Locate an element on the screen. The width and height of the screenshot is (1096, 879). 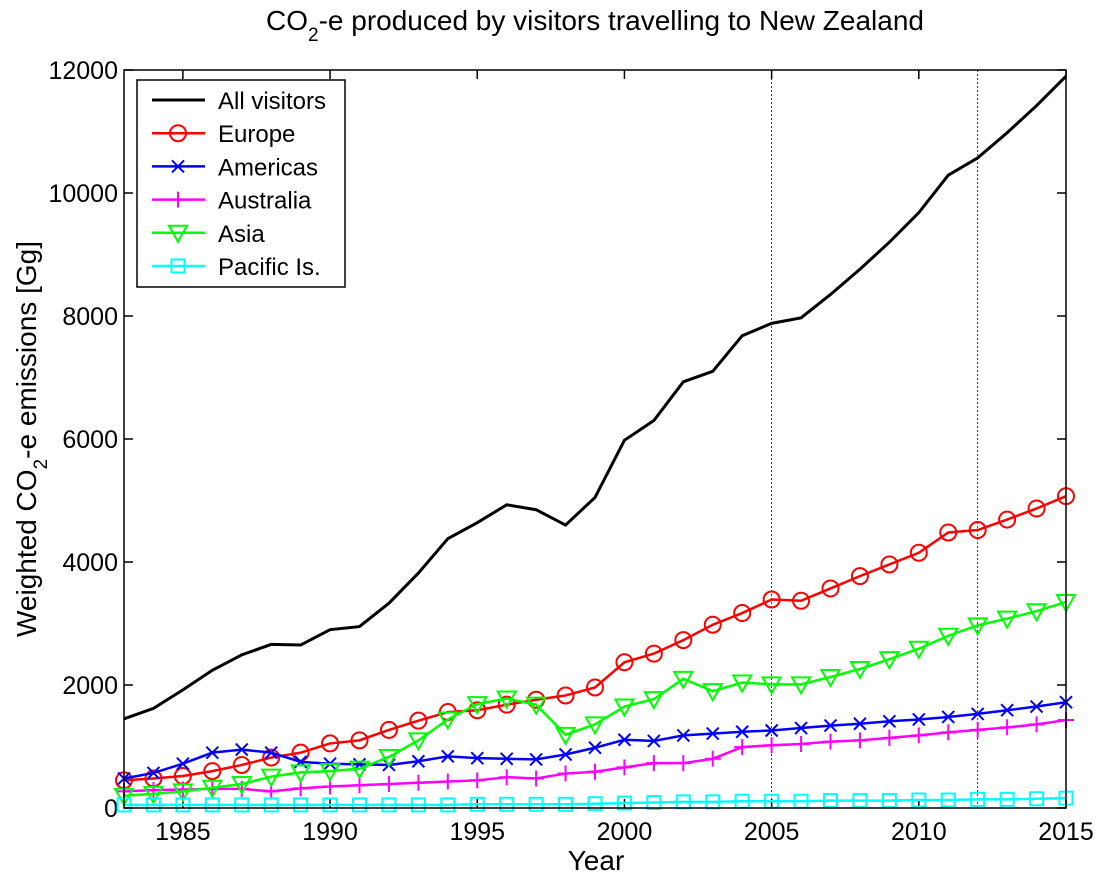
y-tick-label: 6000 is located at coordinates (90, 440).